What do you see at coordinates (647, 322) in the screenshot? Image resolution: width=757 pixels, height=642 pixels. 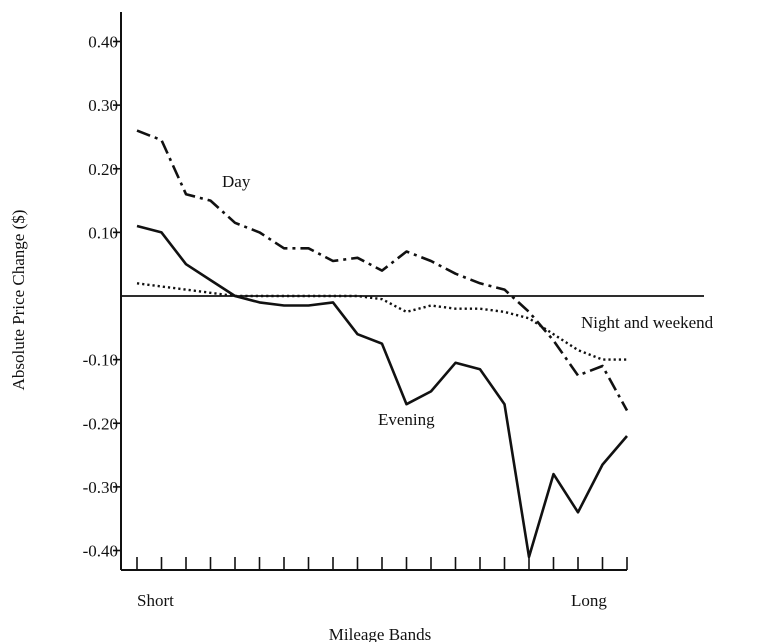 I see `series-label-night-and-weekend: Night and weekend` at bounding box center [647, 322].